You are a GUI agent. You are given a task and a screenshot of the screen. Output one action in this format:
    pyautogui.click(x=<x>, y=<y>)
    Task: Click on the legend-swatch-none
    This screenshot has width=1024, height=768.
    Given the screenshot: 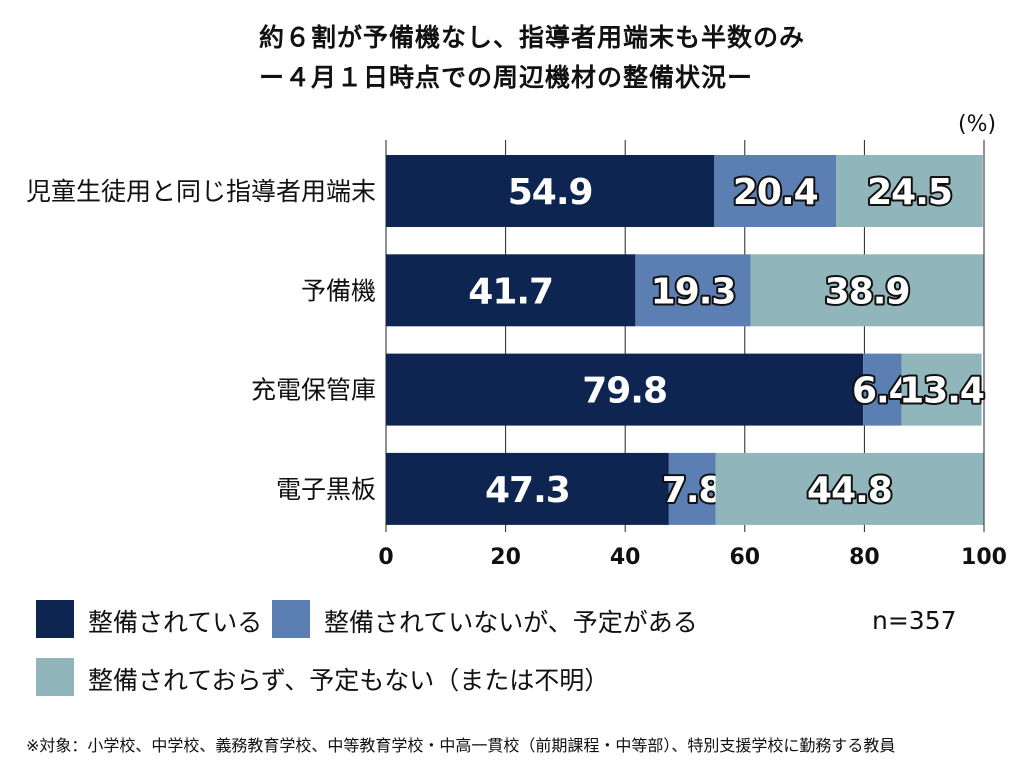 What is the action you would take?
    pyautogui.click(x=55, y=677)
    